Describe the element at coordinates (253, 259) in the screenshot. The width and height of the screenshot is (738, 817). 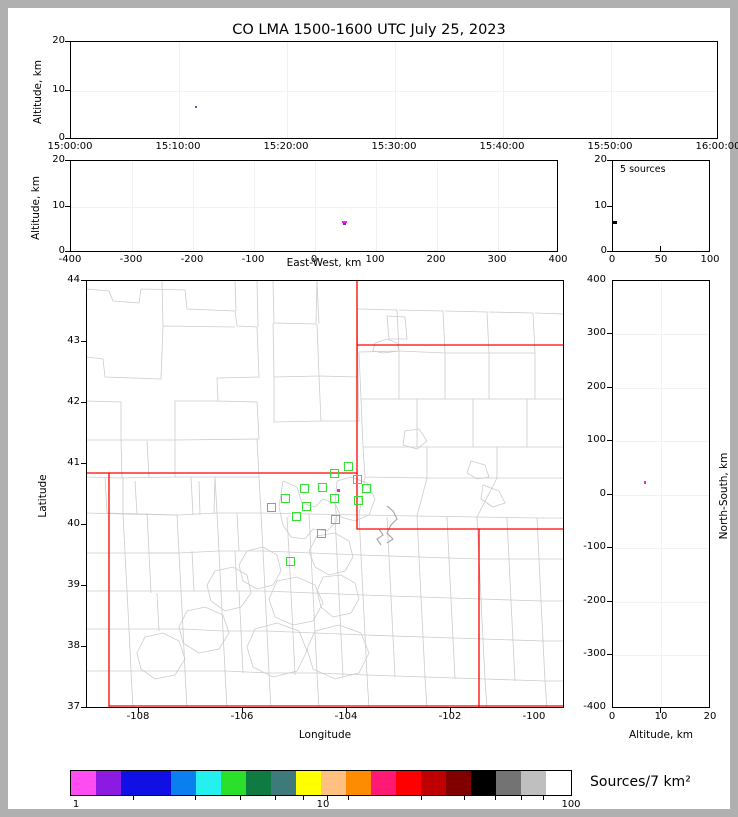
I see `panel2-xtick-m100: -100` at that location.